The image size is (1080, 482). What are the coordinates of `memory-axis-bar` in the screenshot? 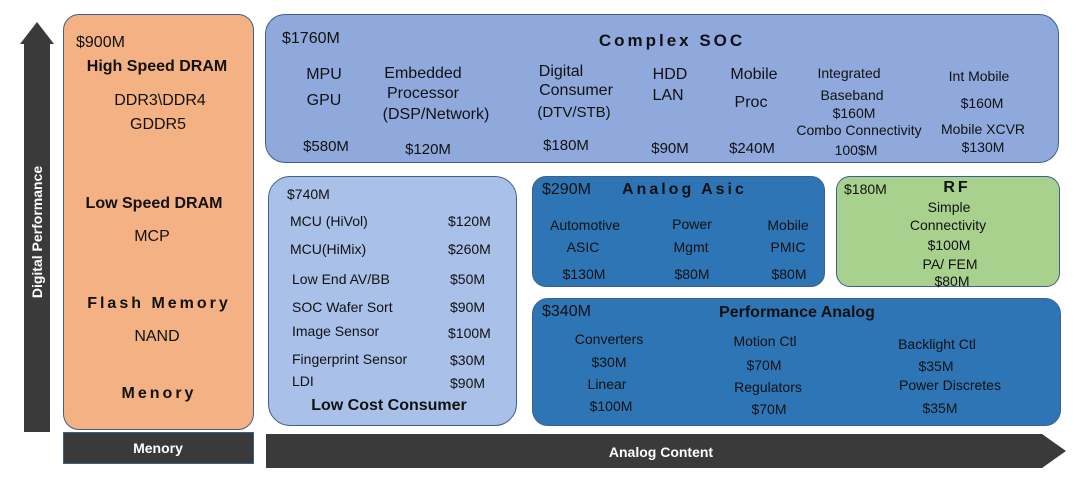 It's located at (158, 448).